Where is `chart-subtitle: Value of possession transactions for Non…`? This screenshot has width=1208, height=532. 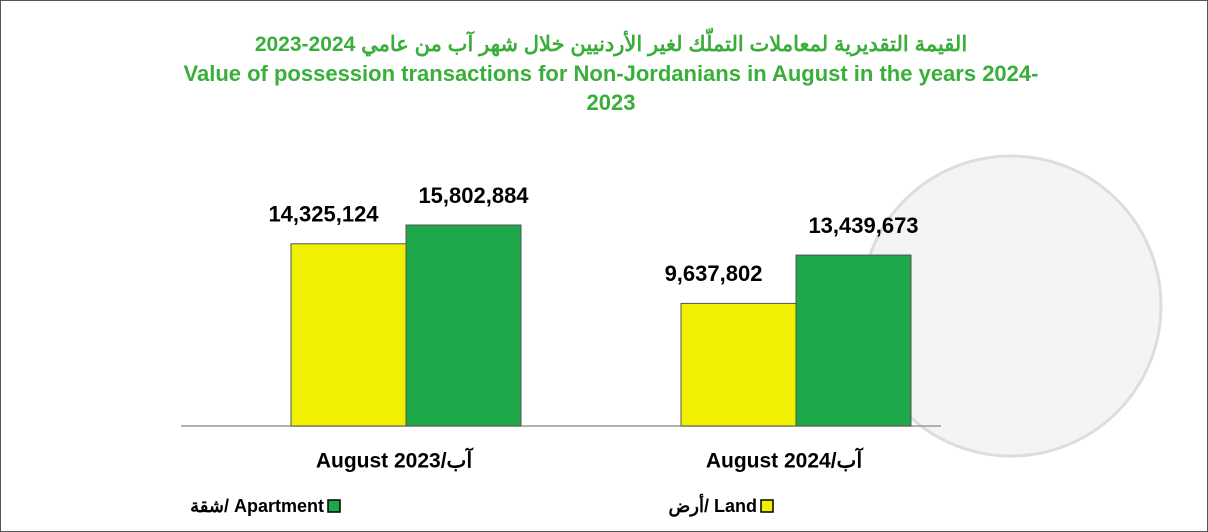 chart-subtitle: Value of possession transactions for Non… is located at coordinates (611, 88).